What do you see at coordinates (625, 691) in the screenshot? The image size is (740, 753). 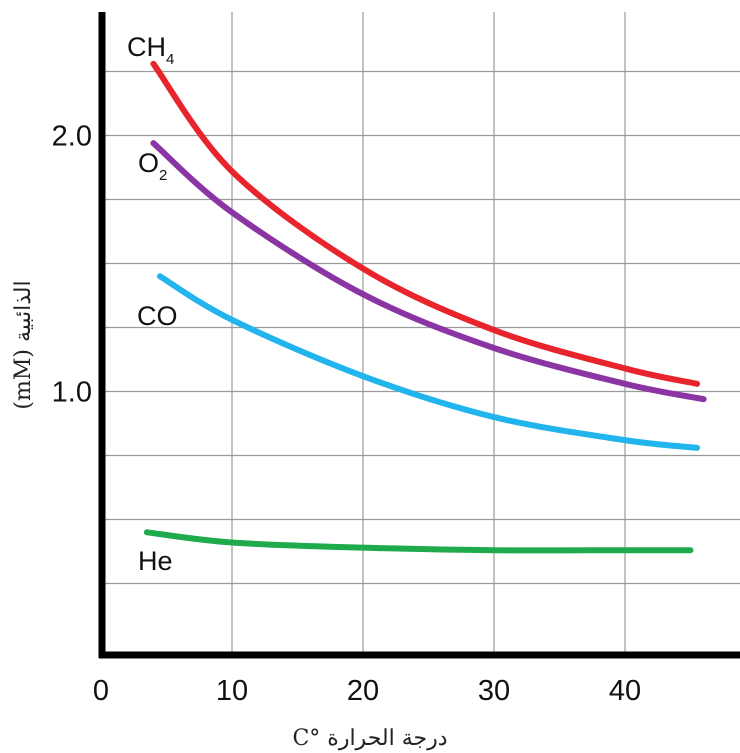 I see `x-tick-label: 40` at bounding box center [625, 691].